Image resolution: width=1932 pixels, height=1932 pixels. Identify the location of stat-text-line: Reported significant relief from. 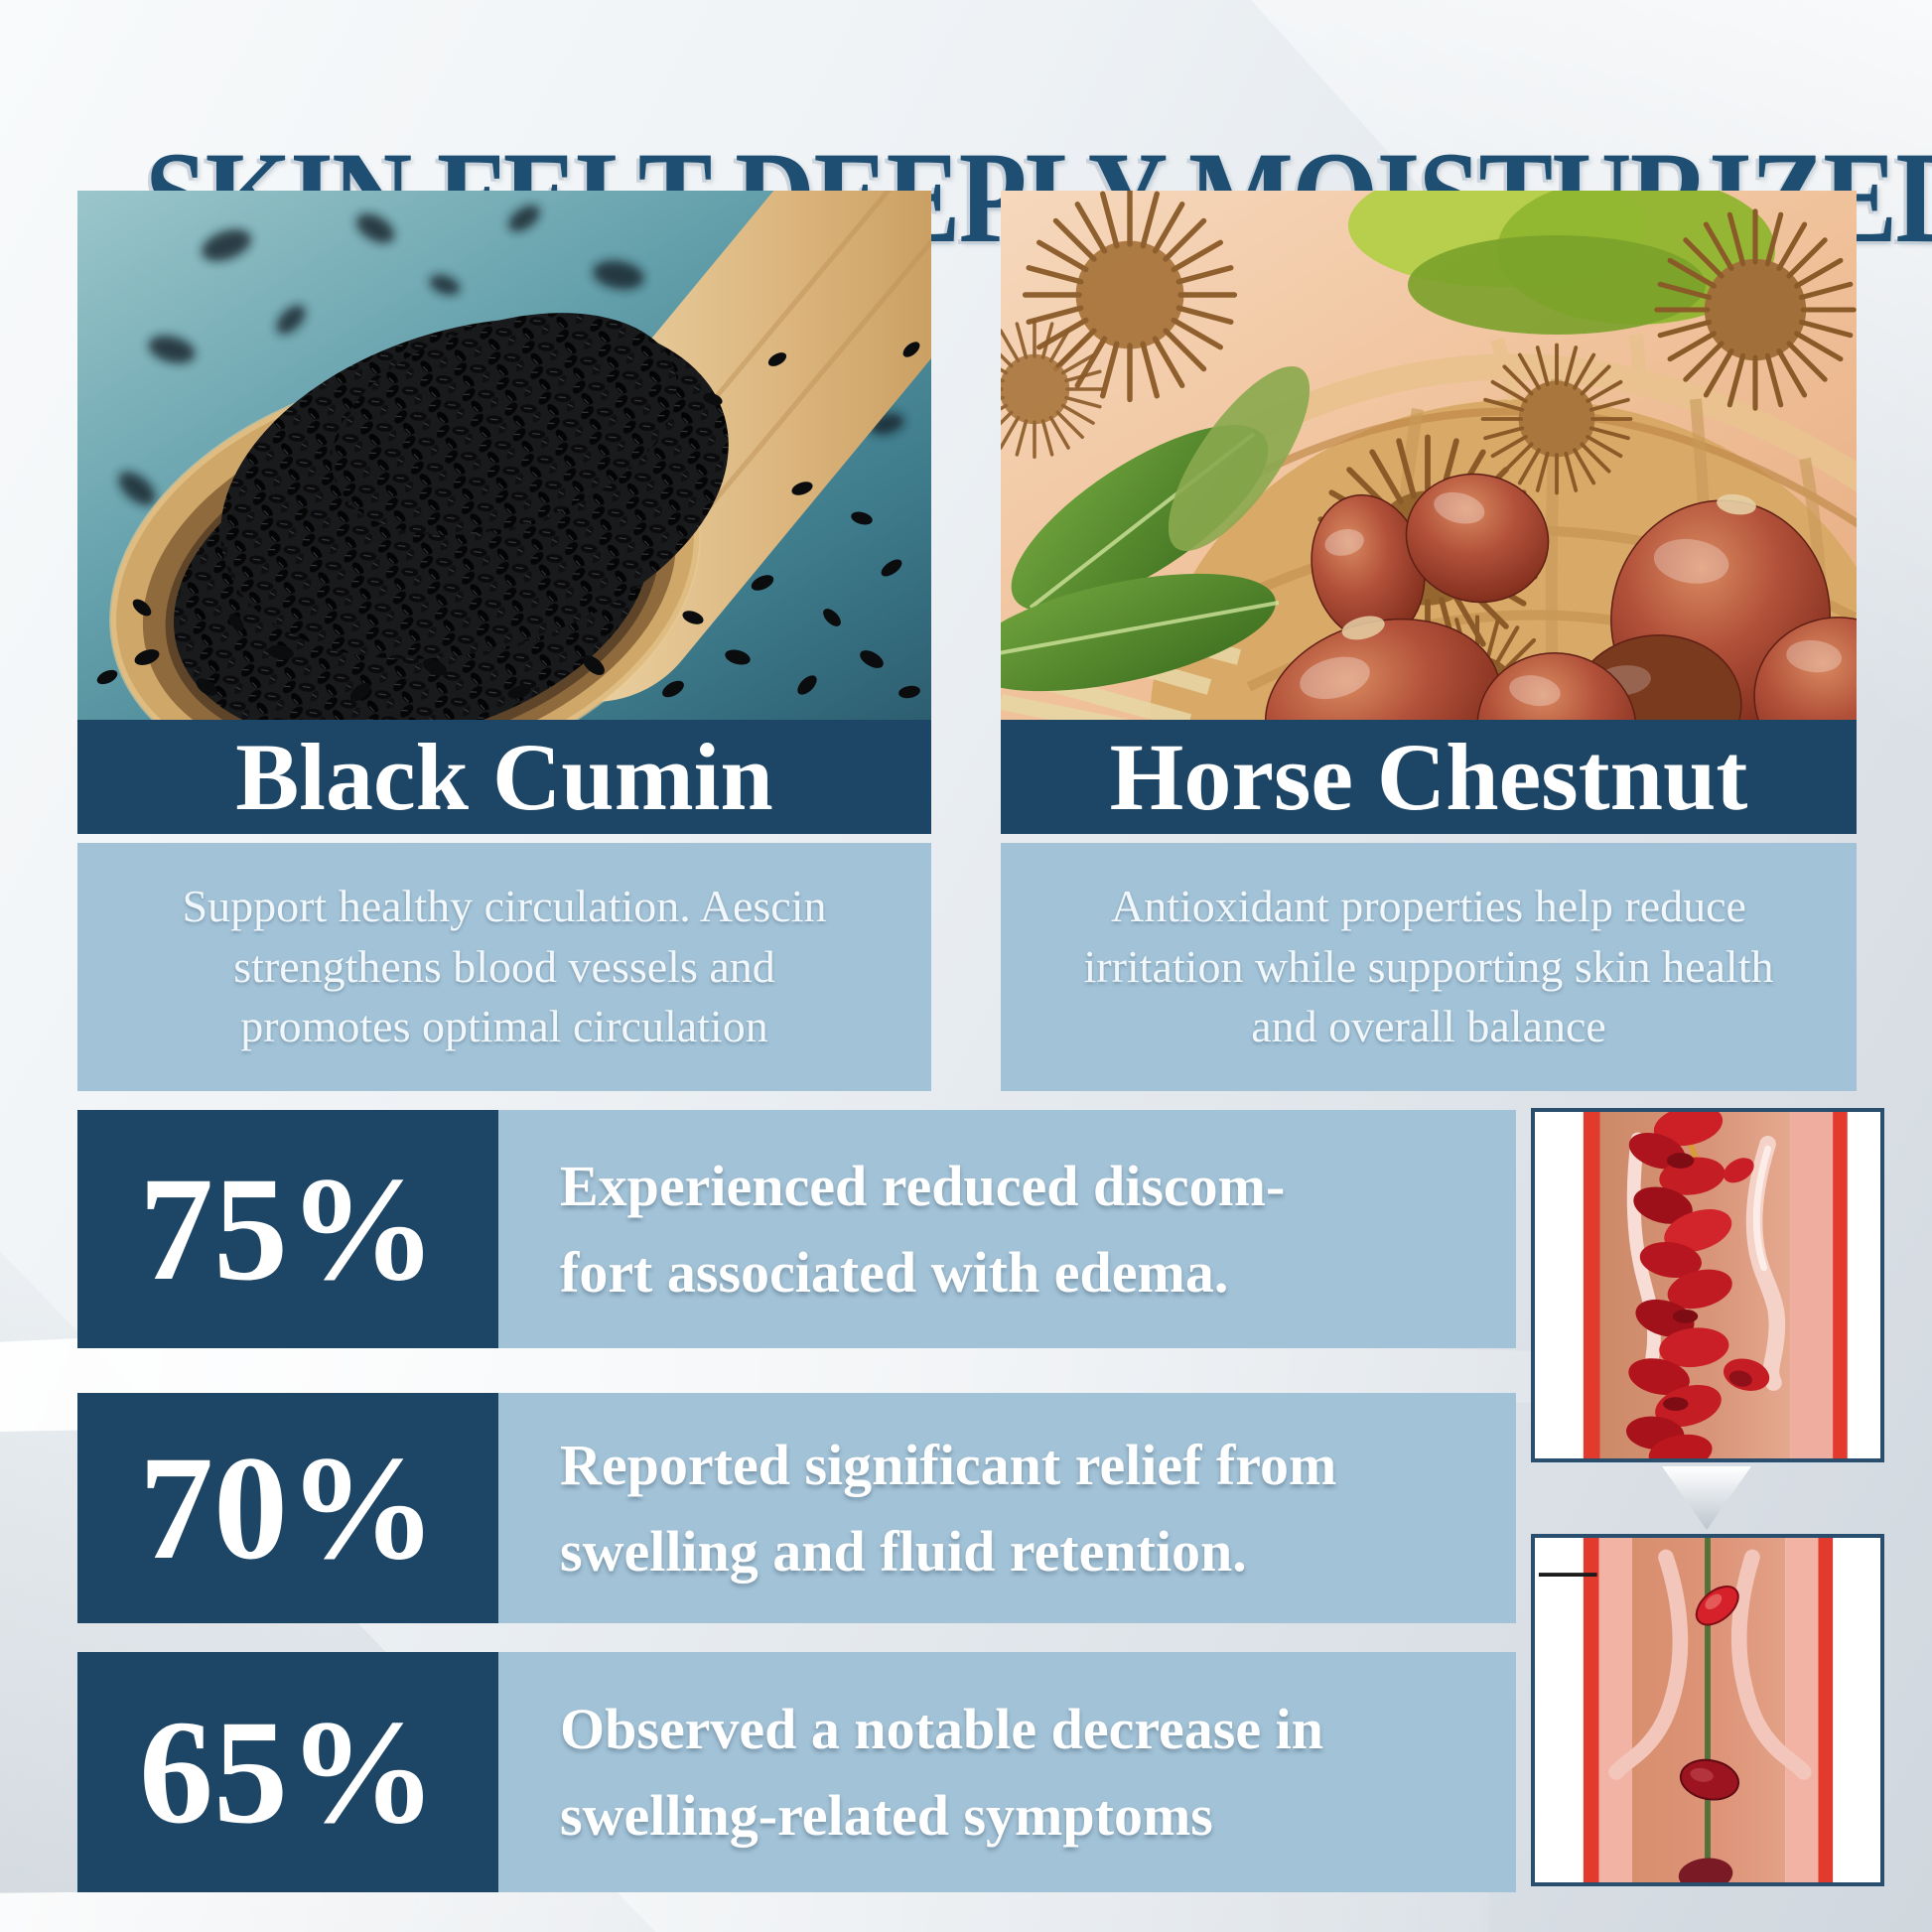
(949, 1465).